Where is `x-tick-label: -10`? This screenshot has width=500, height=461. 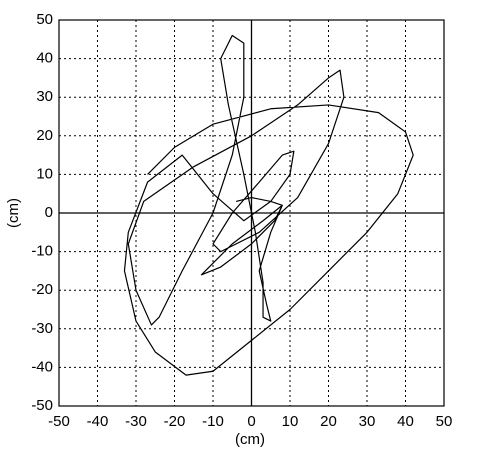 x-tick-label: -10 is located at coordinates (213, 421).